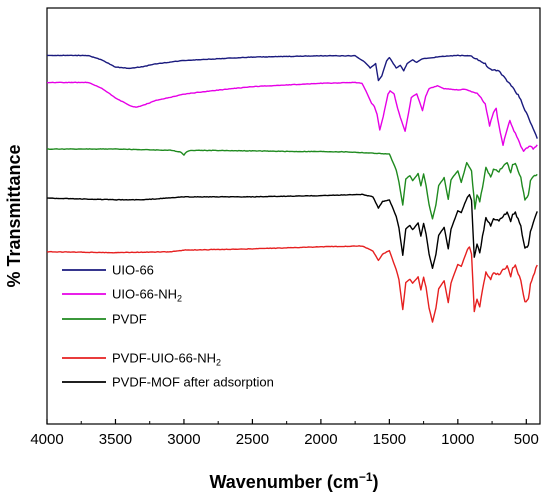 Image resolution: width=550 pixels, height=501 pixels. I want to click on legend-label-1: UIO-66, so click(133, 270).